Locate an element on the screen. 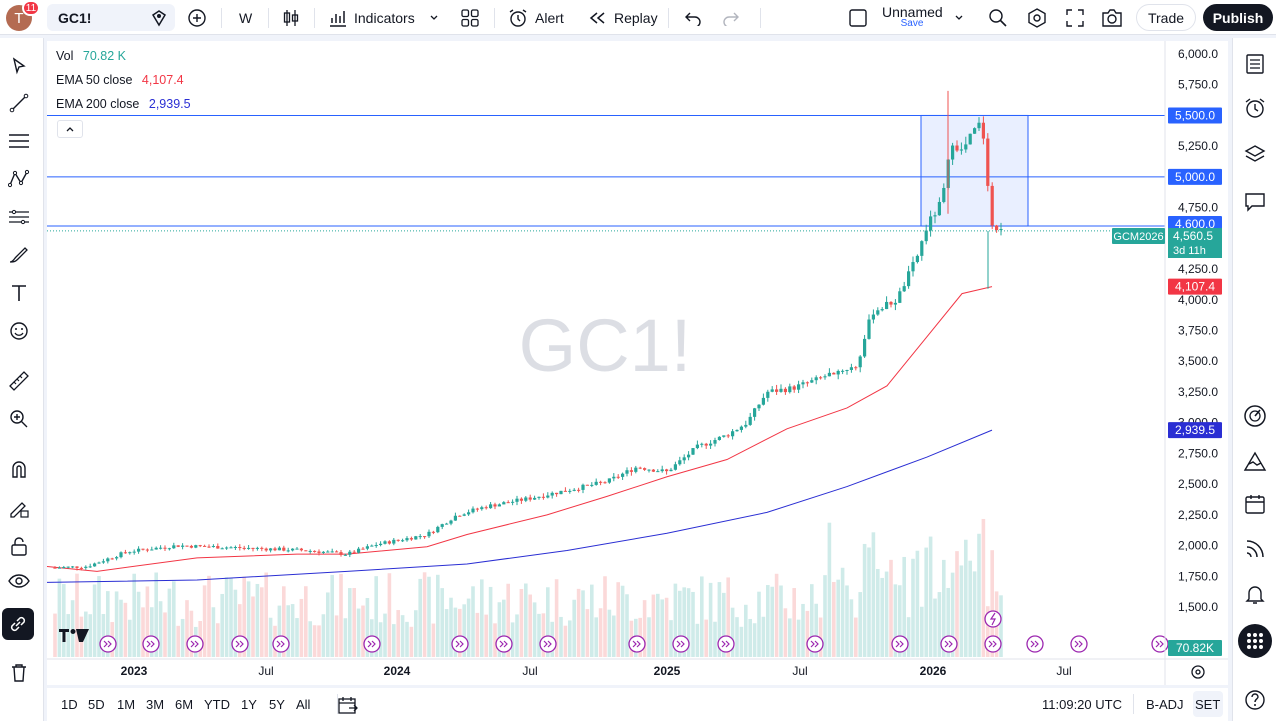 The width and height of the screenshot is (1276, 721). emoji-tool is located at coordinates (19, 331).